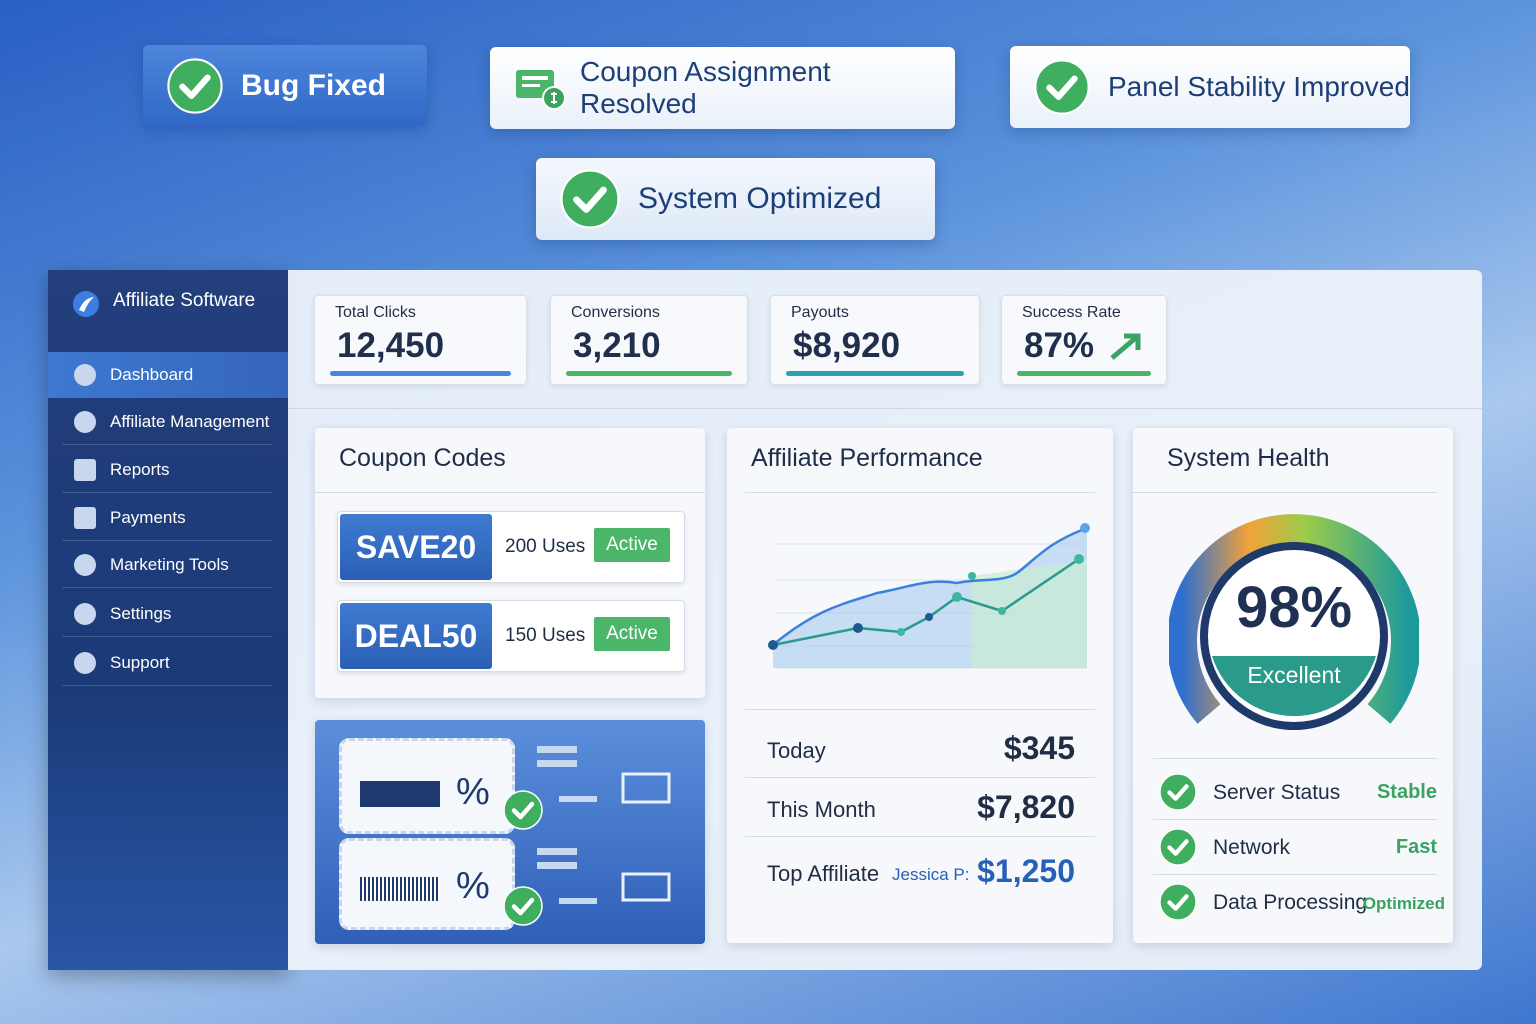 This screenshot has height=1024, width=1536. Describe the element at coordinates (1295, 847) in the screenshot. I see `health-check: Network Fast` at that location.